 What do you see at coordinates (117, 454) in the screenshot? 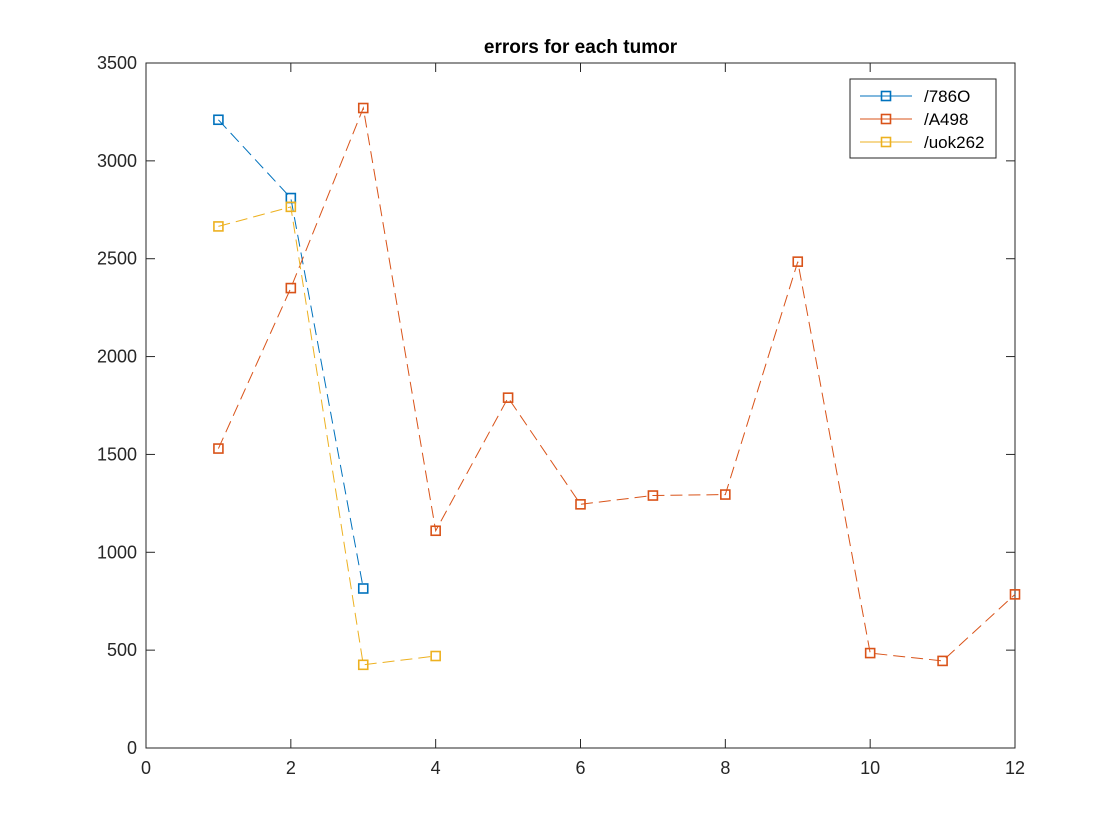
I see `y-tick-label: 1500` at bounding box center [117, 454].